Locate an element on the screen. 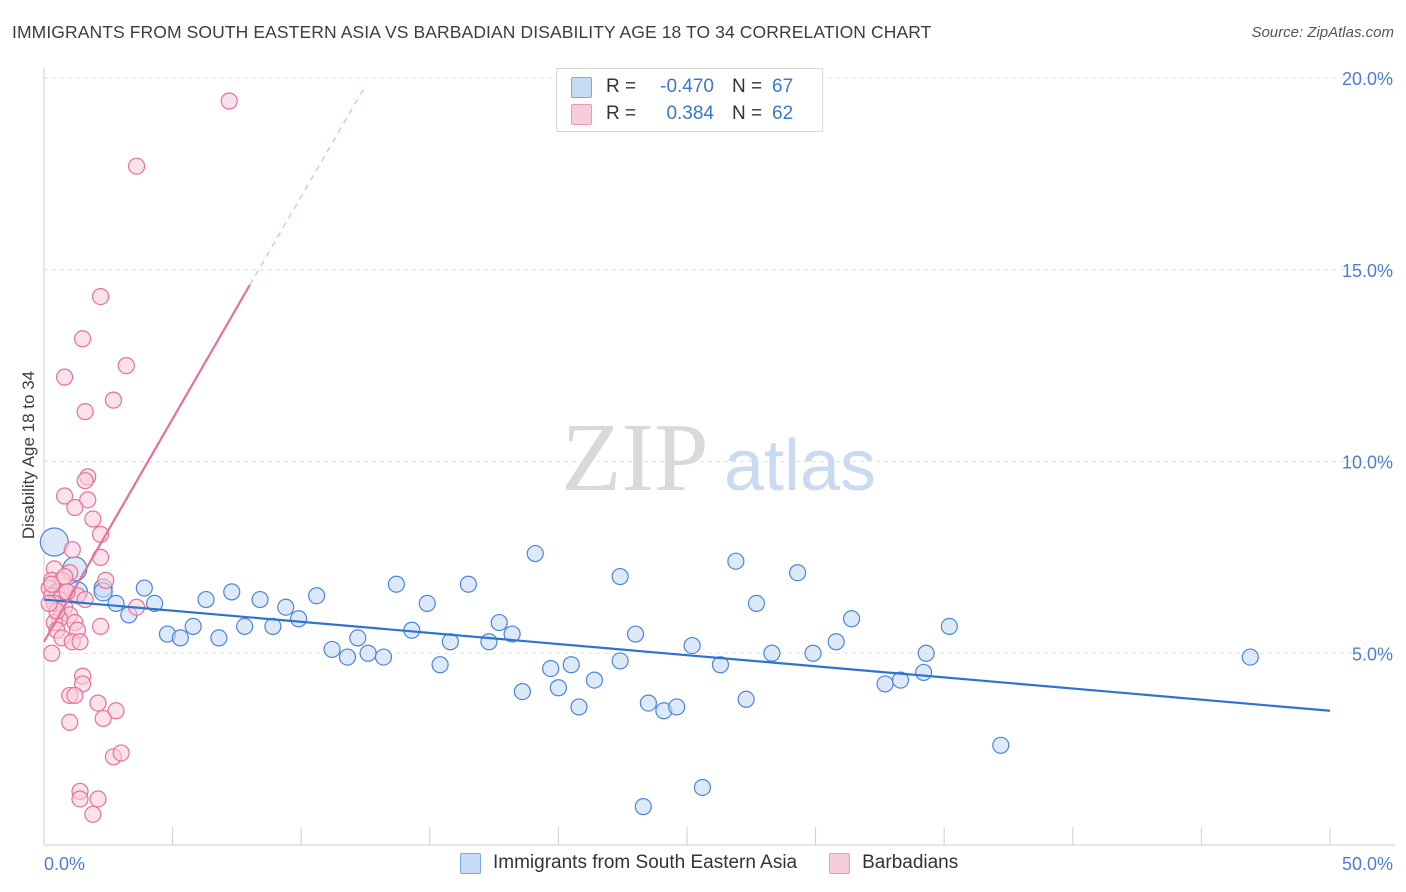 The image size is (1406, 892). y-tick-label: 20.0% is located at coordinates (1367, 79).